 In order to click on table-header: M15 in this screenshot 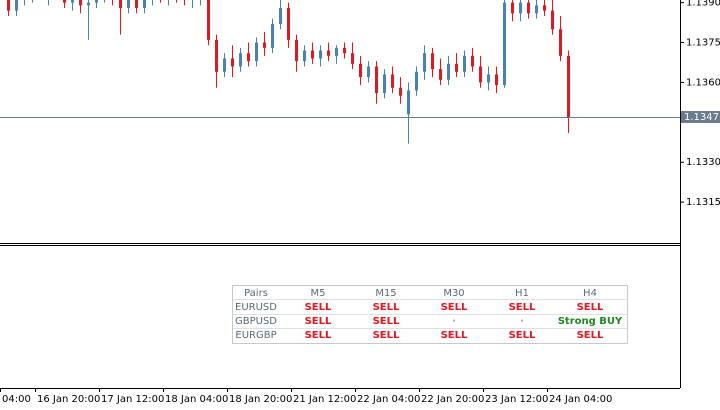, I will do `click(385, 293)`.